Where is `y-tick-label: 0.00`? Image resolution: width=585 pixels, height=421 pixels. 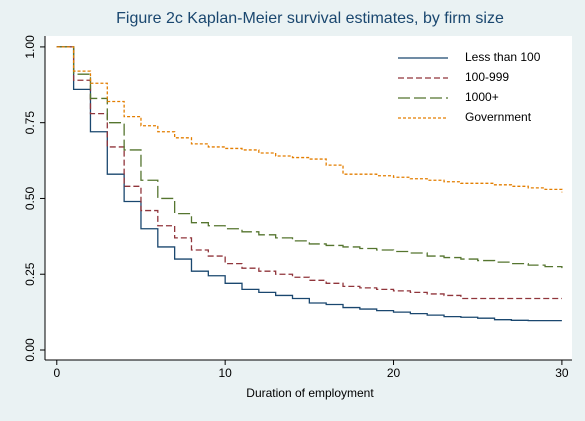
y-tick-label: 0.00 is located at coordinates (30, 350).